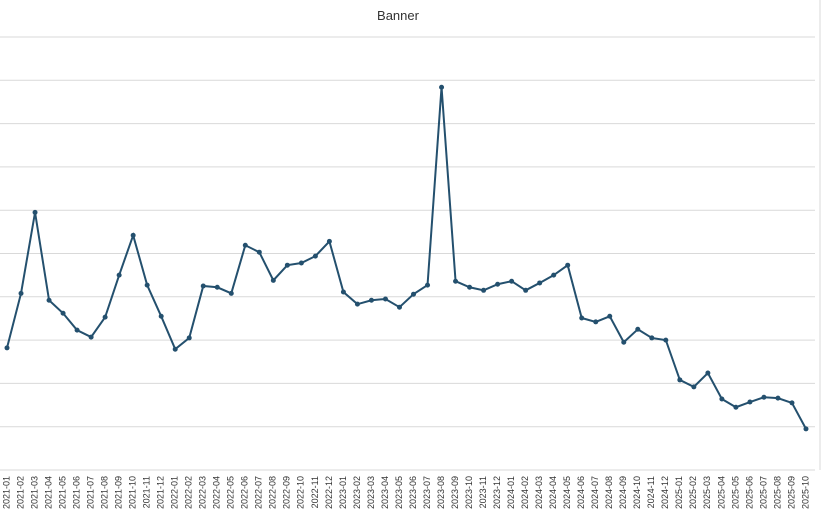 This screenshot has height=514, width=827. What do you see at coordinates (315, 492) in the screenshot?
I see `x-tick-label: 2022-11` at bounding box center [315, 492].